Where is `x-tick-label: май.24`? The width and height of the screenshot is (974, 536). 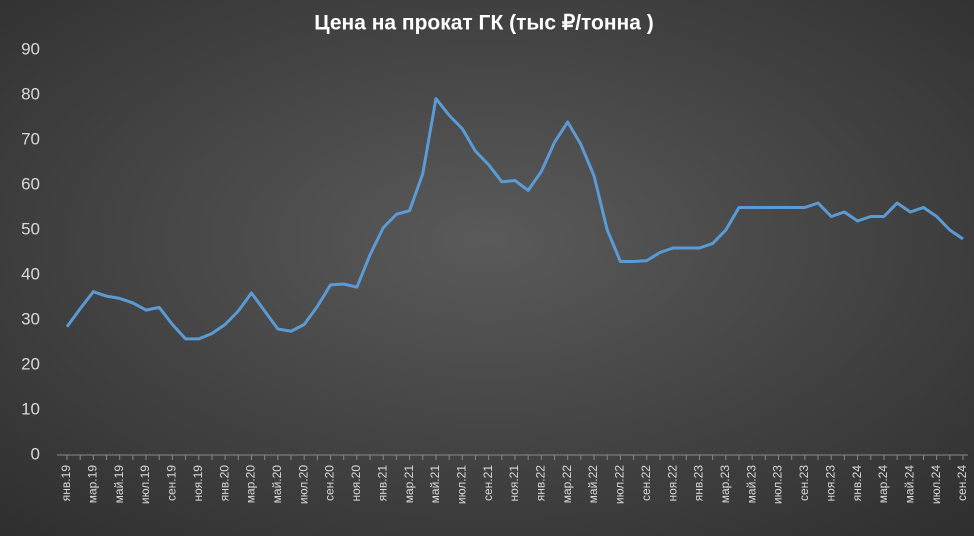 x-tick-label: май.24 is located at coordinates (909, 484).